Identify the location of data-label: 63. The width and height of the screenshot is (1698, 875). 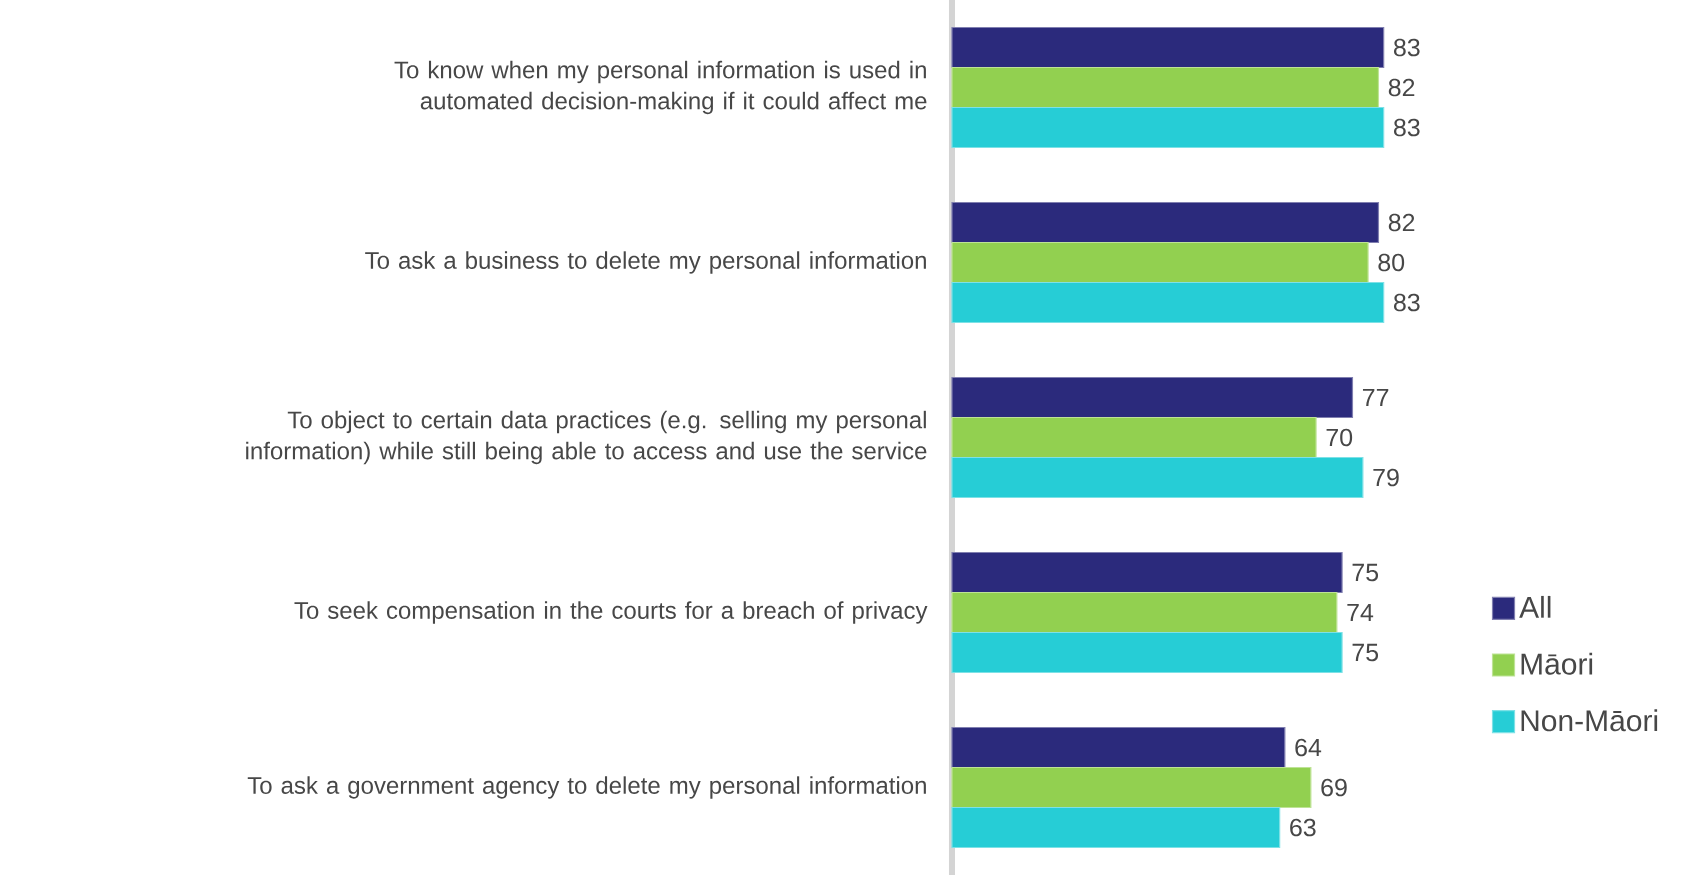
(1303, 827).